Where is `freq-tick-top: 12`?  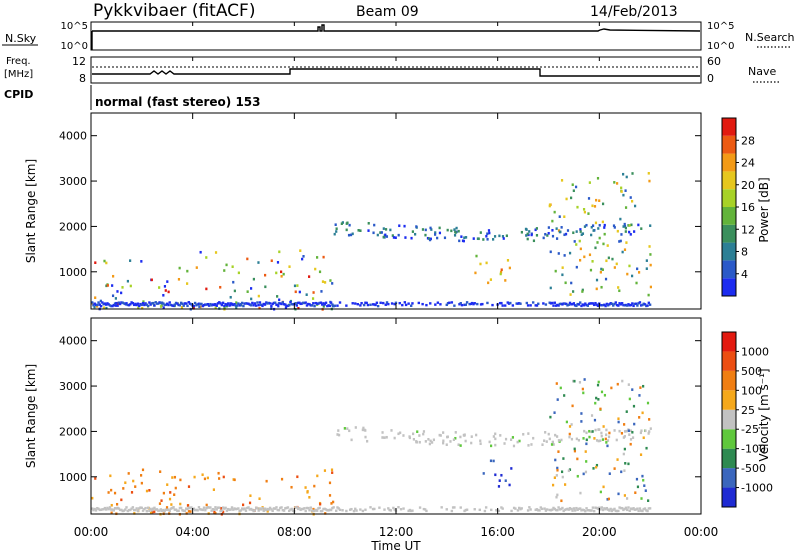
freq-tick-top: 12 is located at coordinates (79, 61).